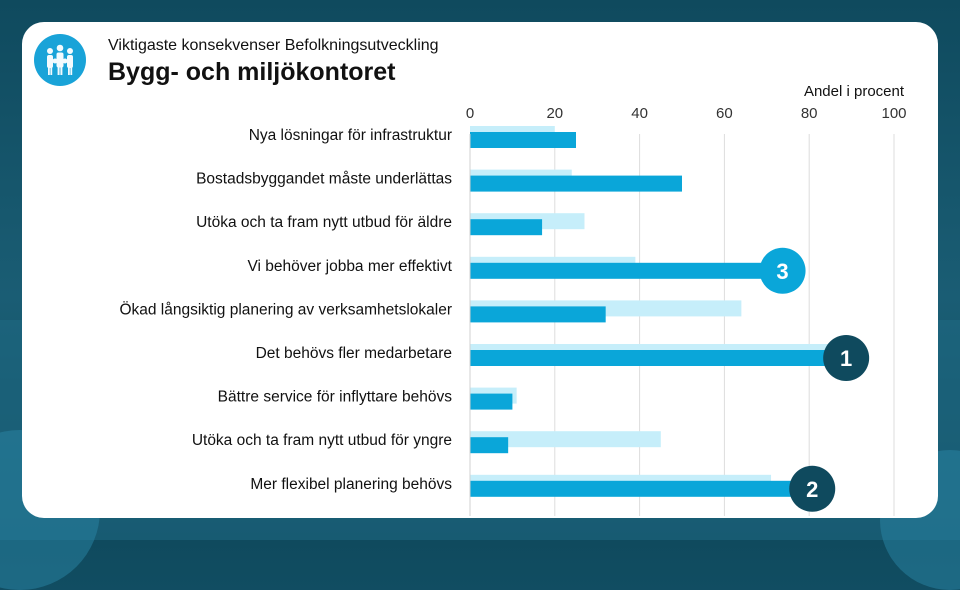 The image size is (960, 590). What do you see at coordinates (354, 353) in the screenshot?
I see `category-label: Det behövs fler medarbetare` at bounding box center [354, 353].